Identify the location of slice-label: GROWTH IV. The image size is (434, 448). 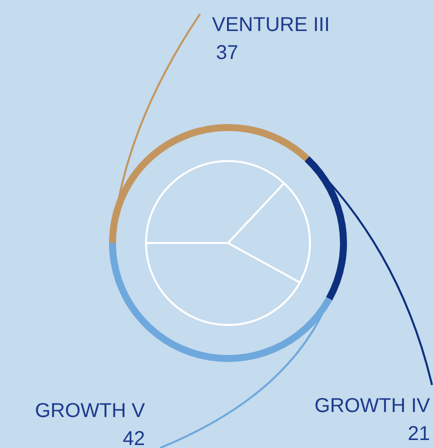
(372, 406).